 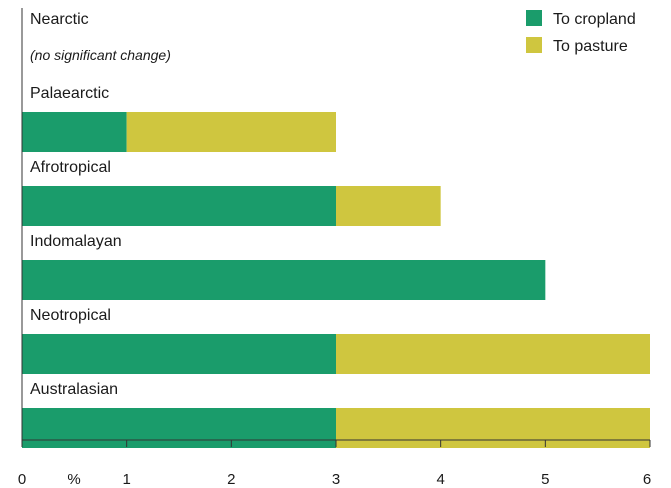 What do you see at coordinates (334, 464) in the screenshot?
I see `x-ticks-group: 0 1 2 3 4 5 6` at bounding box center [334, 464].